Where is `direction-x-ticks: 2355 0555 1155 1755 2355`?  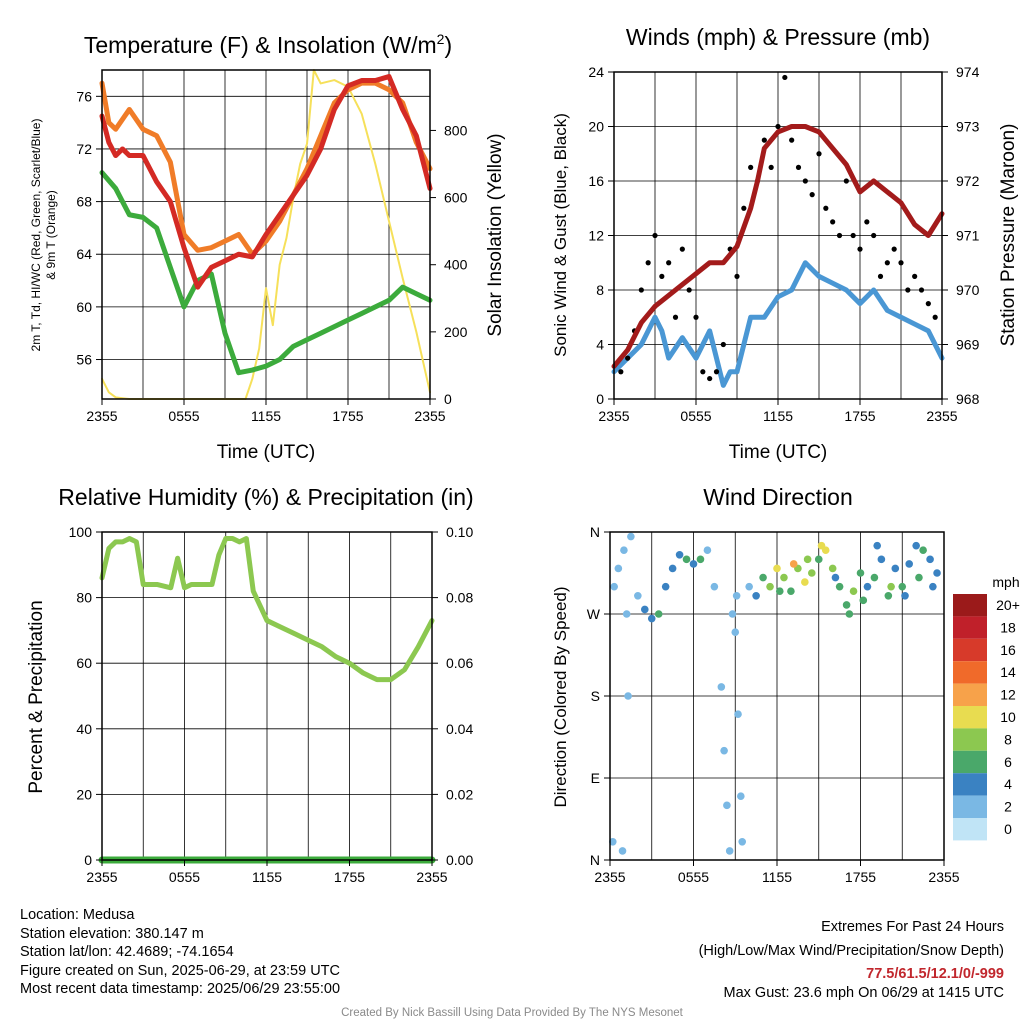
direction-x-ticks: 2355 0555 1155 1755 2355 is located at coordinates (777, 872).